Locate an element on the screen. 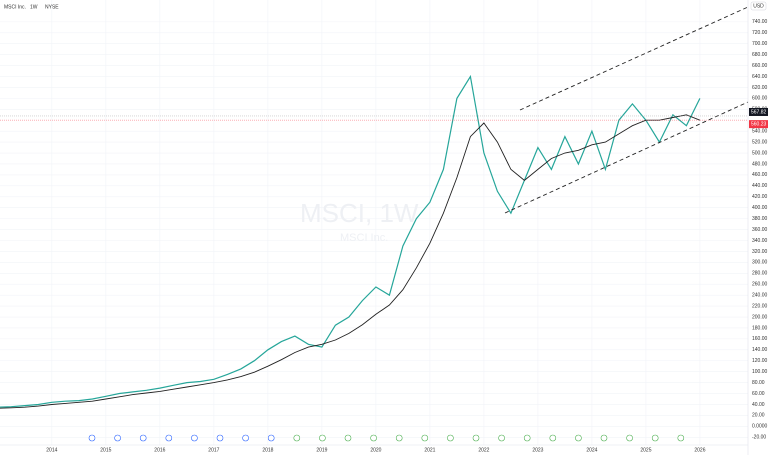 The width and height of the screenshot is (768, 455). y-tick-label: 400.00 is located at coordinates (760, 208).